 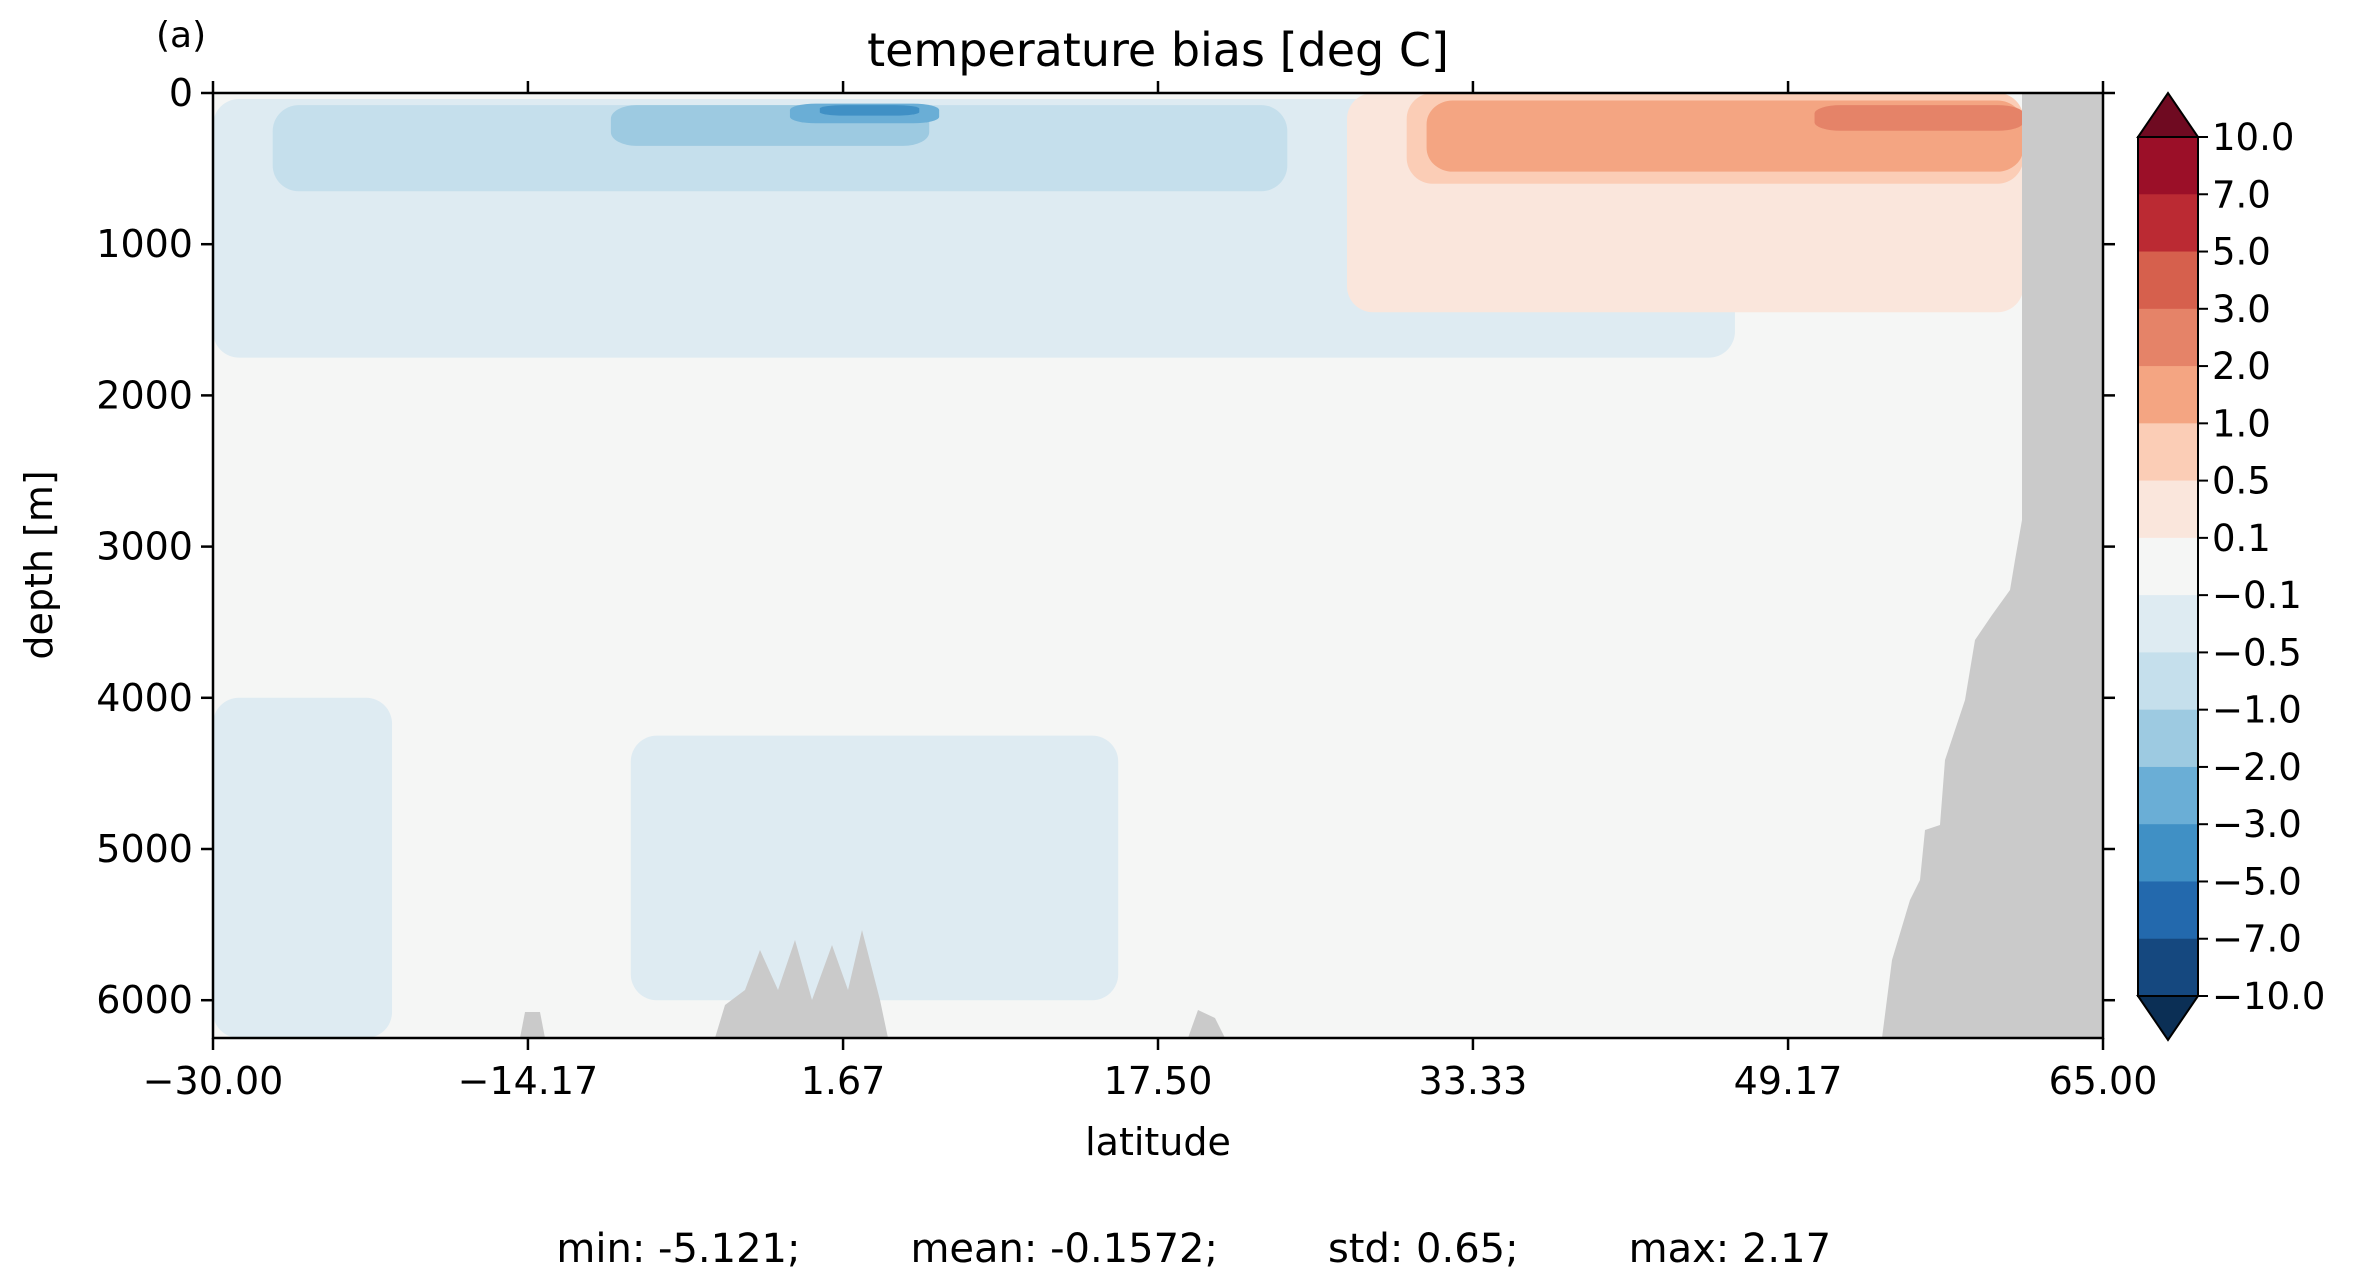 I want to click on colorbar-label: 0.1, so click(x=2241, y=538).